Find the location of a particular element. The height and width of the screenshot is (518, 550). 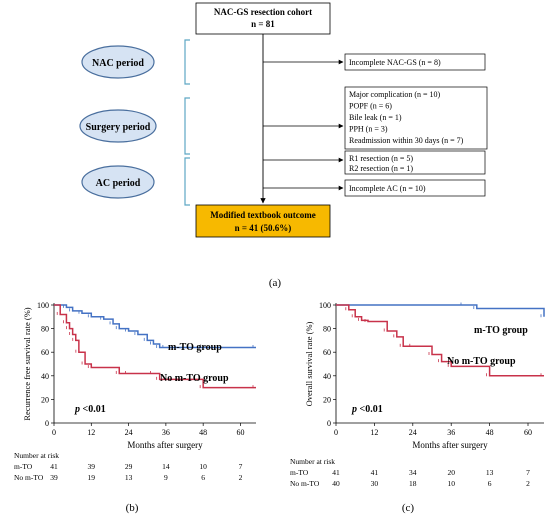

bracket-nac is located at coordinates (187, 62).